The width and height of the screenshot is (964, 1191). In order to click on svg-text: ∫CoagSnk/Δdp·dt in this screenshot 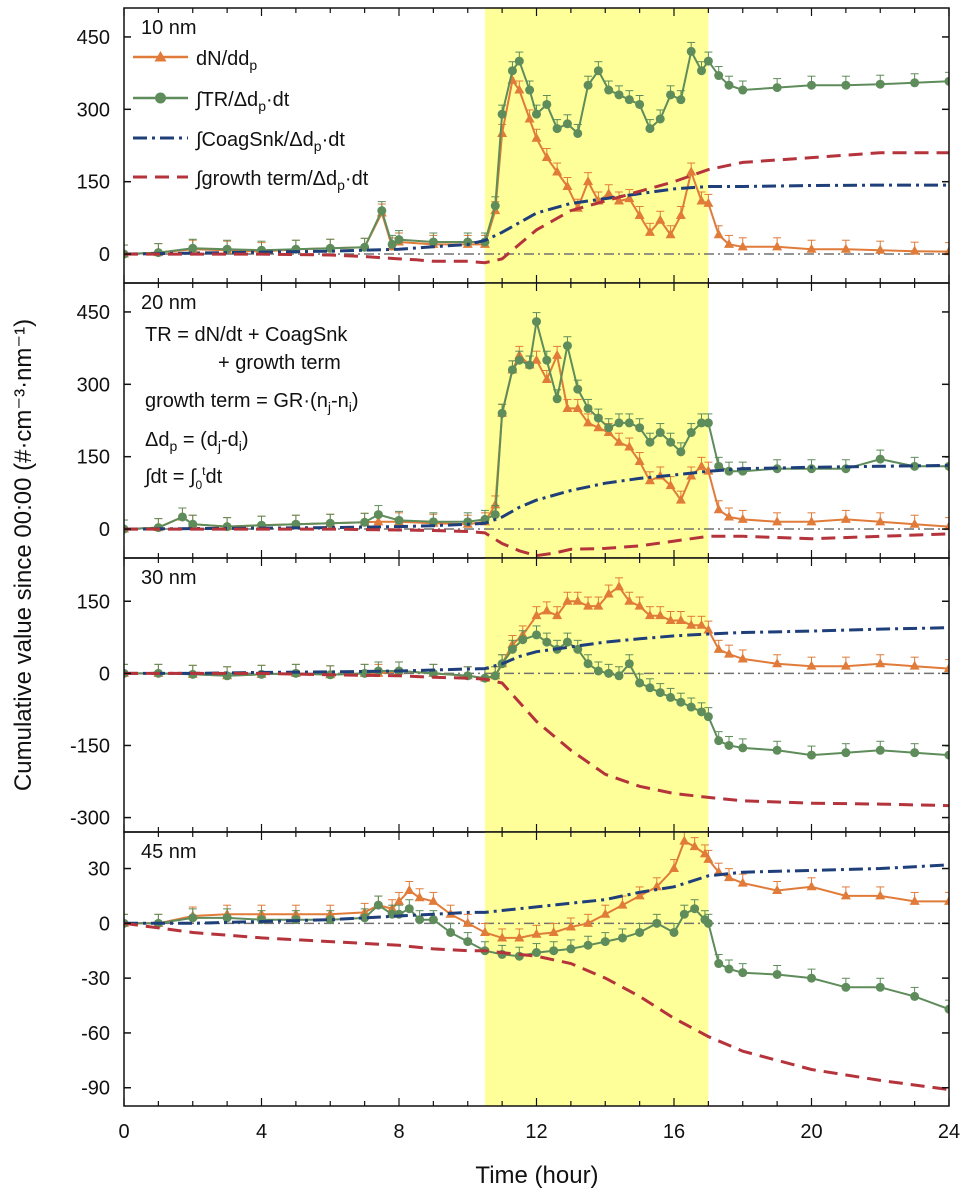, I will do `click(270, 141)`.